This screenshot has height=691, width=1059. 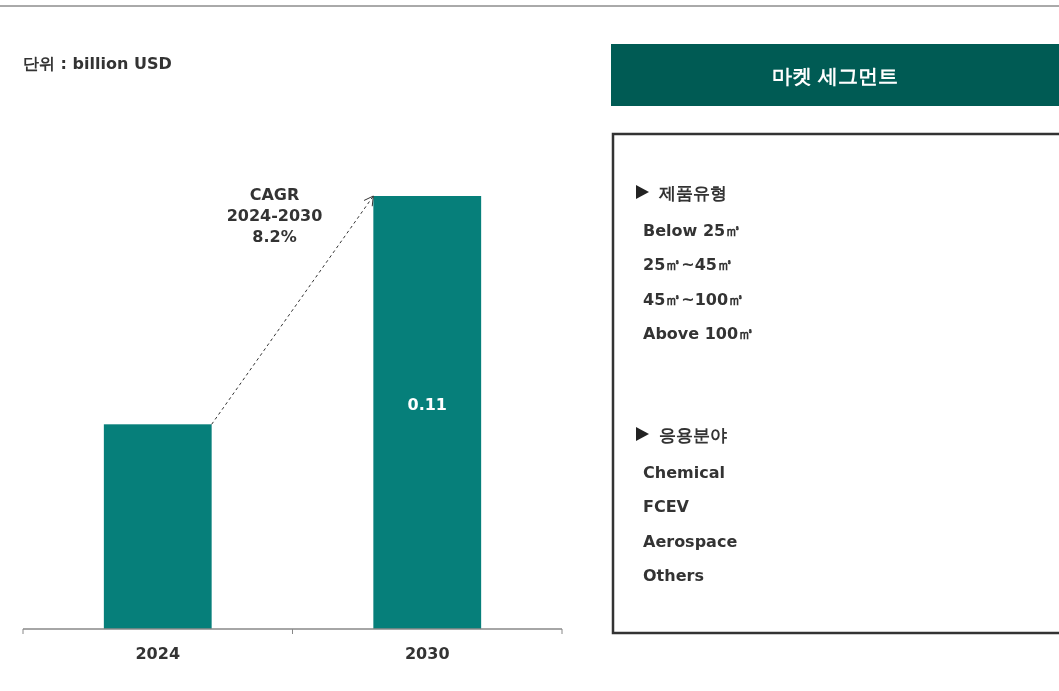 I want to click on text: Others, so click(x=673, y=575).